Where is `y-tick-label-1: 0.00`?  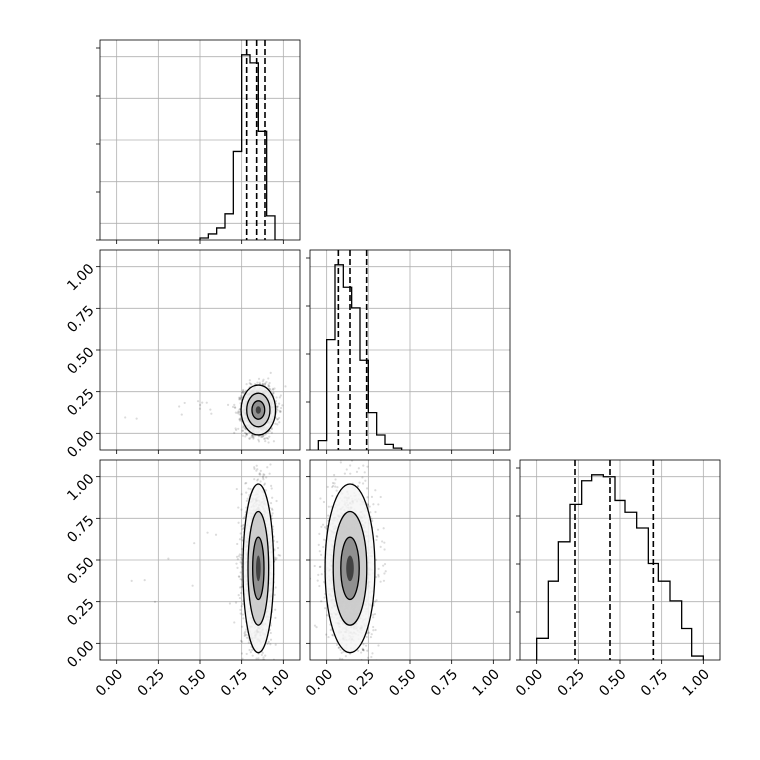
y-tick-label-1: 0.00 is located at coordinates (80, 444).